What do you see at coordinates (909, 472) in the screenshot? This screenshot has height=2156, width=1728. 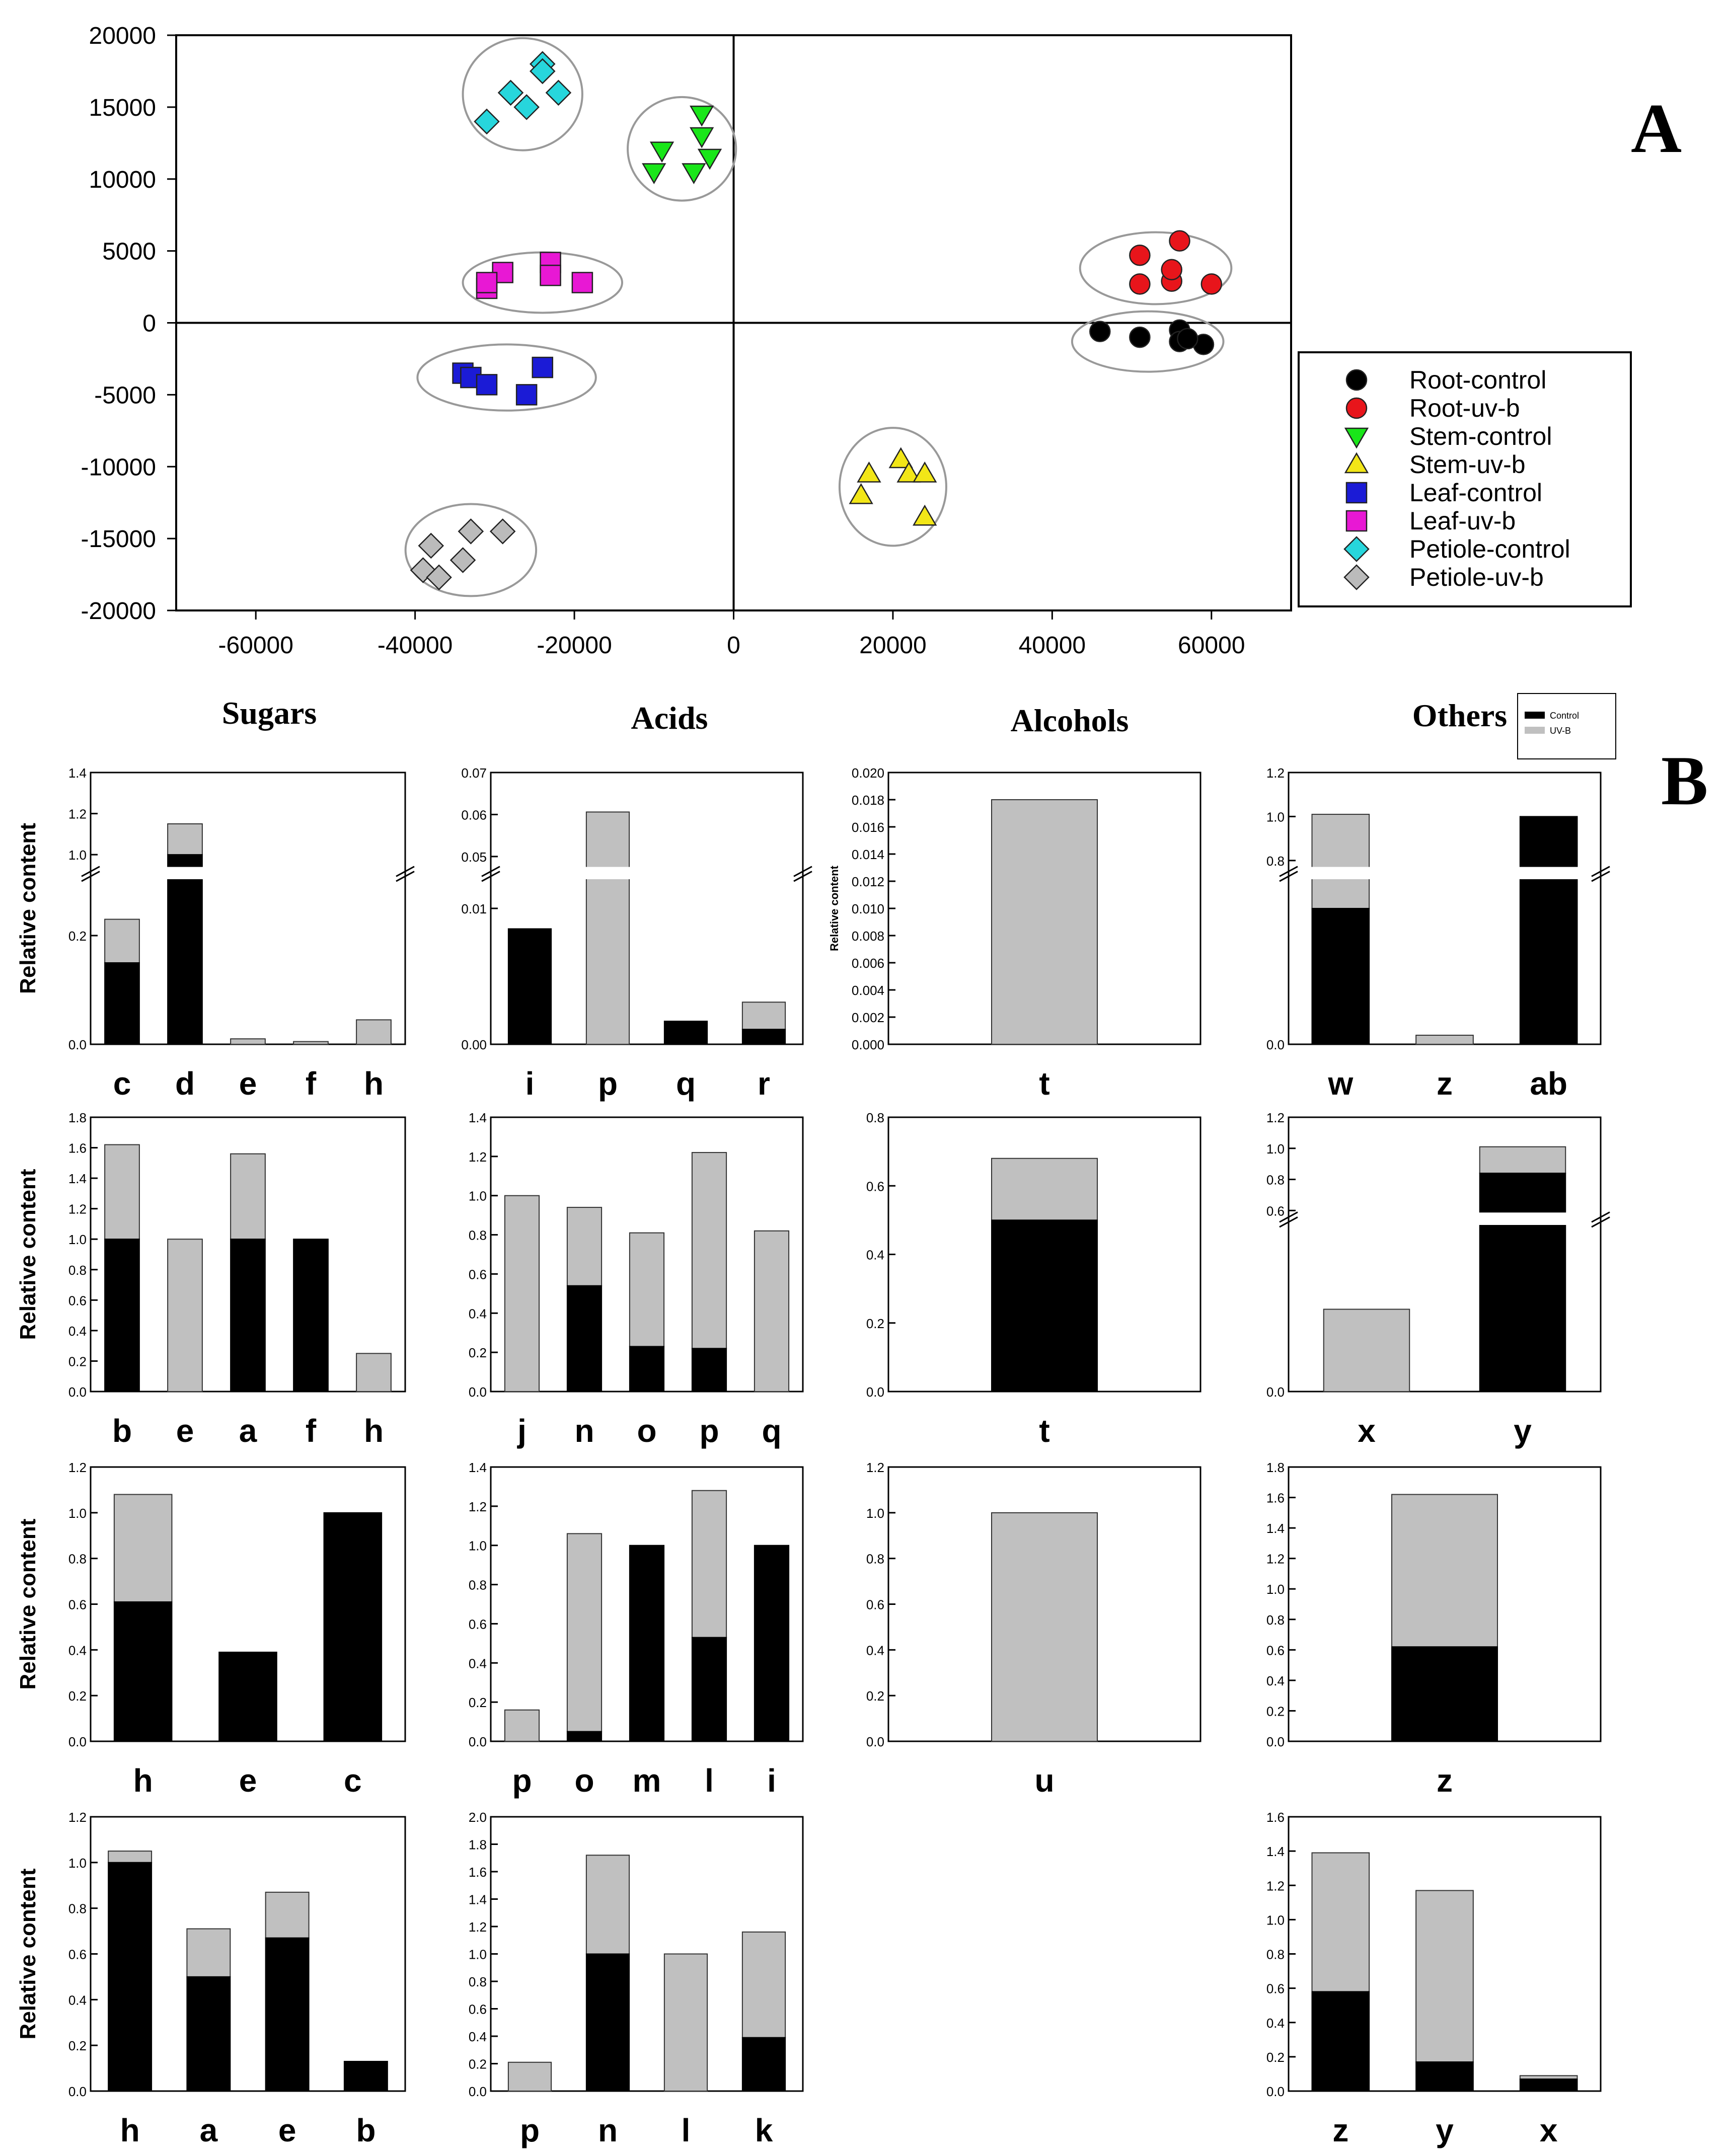 I see `point-stem-uv-b` at bounding box center [909, 472].